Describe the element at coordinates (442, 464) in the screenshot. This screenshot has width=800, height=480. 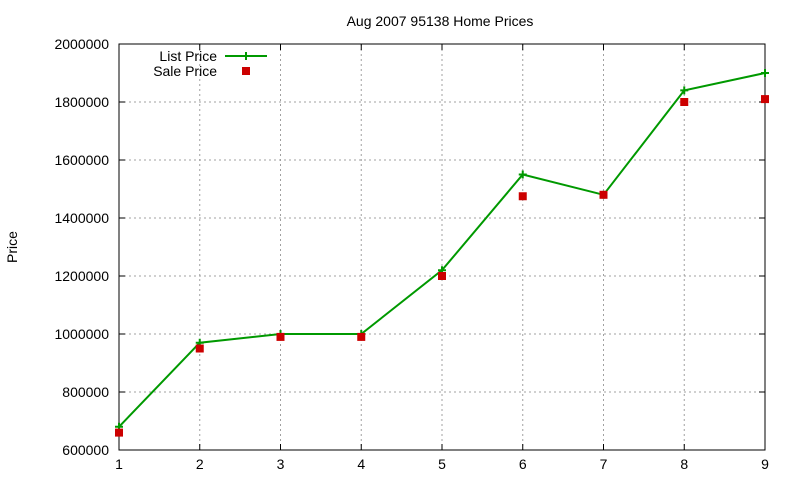
I see `x-tick-label: 5` at that location.